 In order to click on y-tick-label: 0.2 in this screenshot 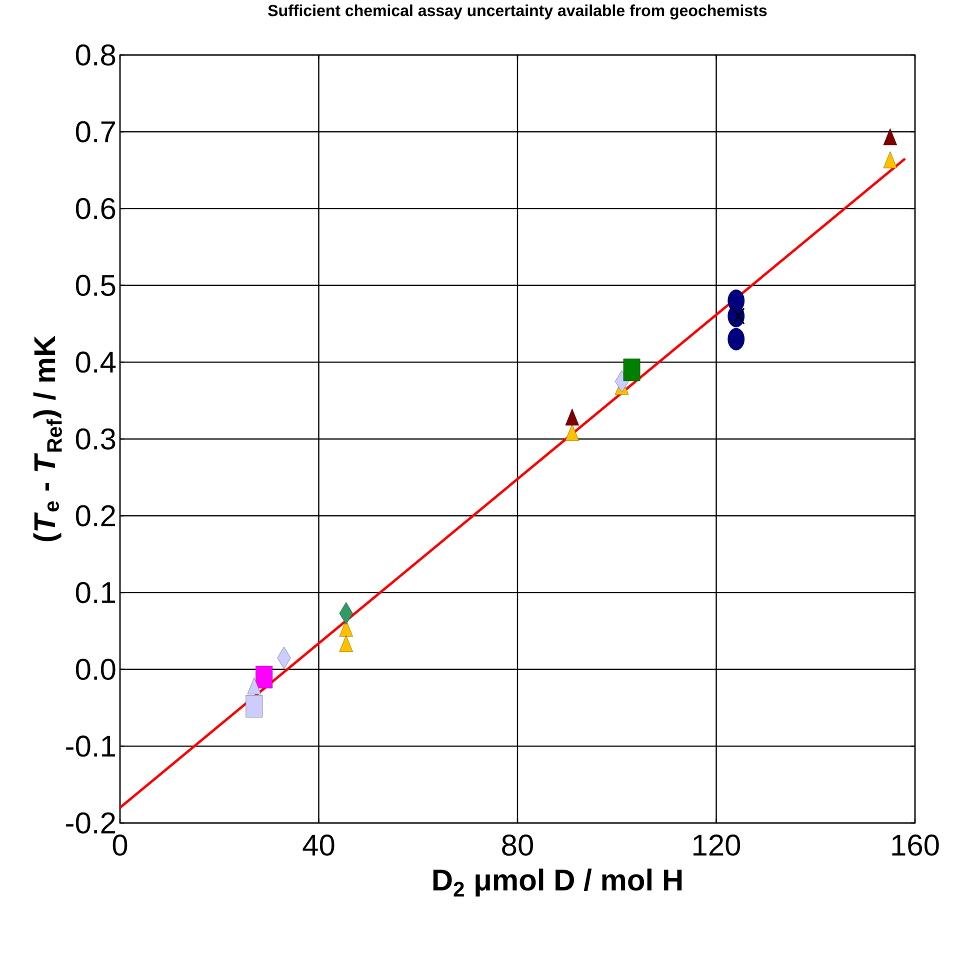, I will do `click(95, 515)`.